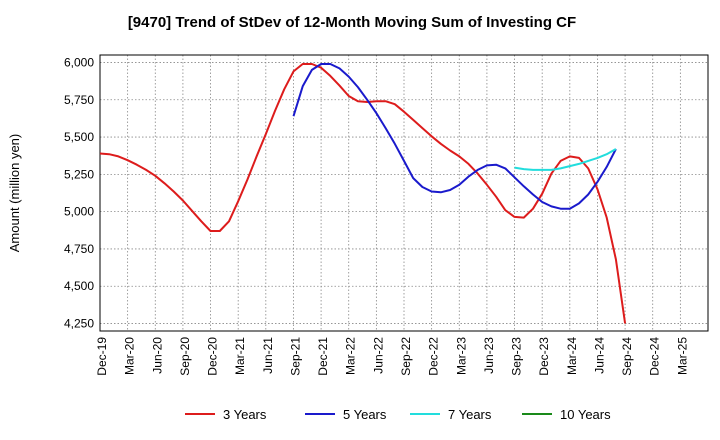  I want to click on y-tick-label: 5,250, so click(79, 174).